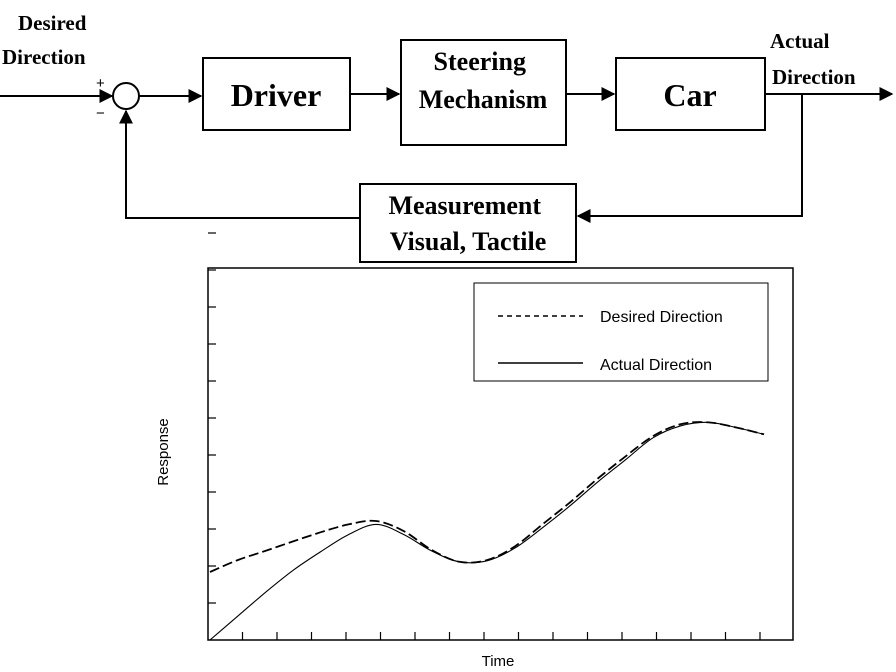 The image size is (896, 672). I want to click on measurement-label: Measurement Visual, Tactile, so click(467, 223).